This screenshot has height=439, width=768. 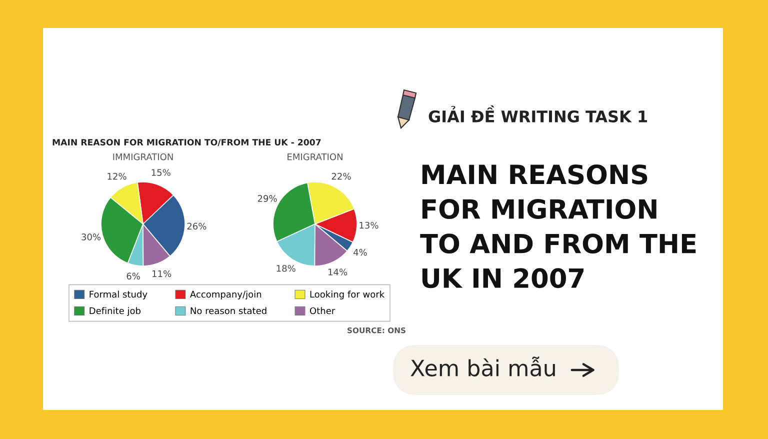 I want to click on data-label: 6%, so click(x=133, y=276).